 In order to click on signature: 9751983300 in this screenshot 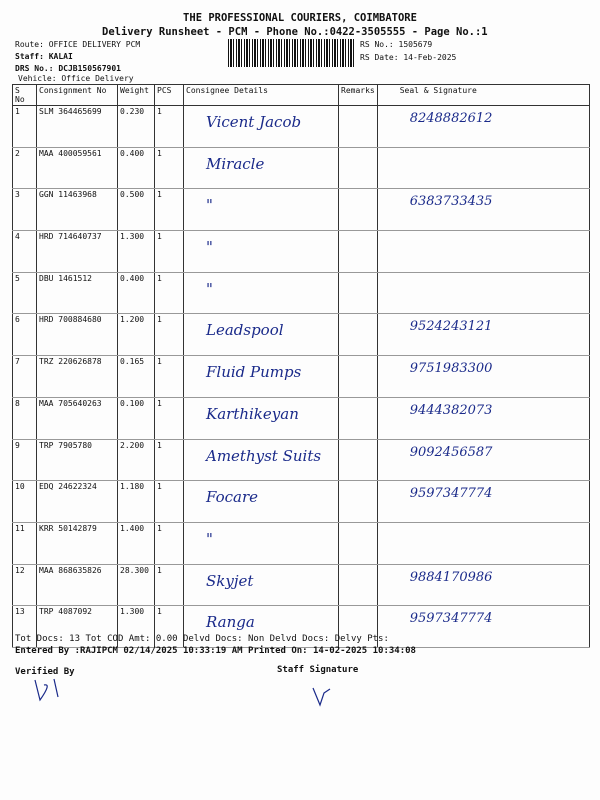, I will do `click(483, 376)`.